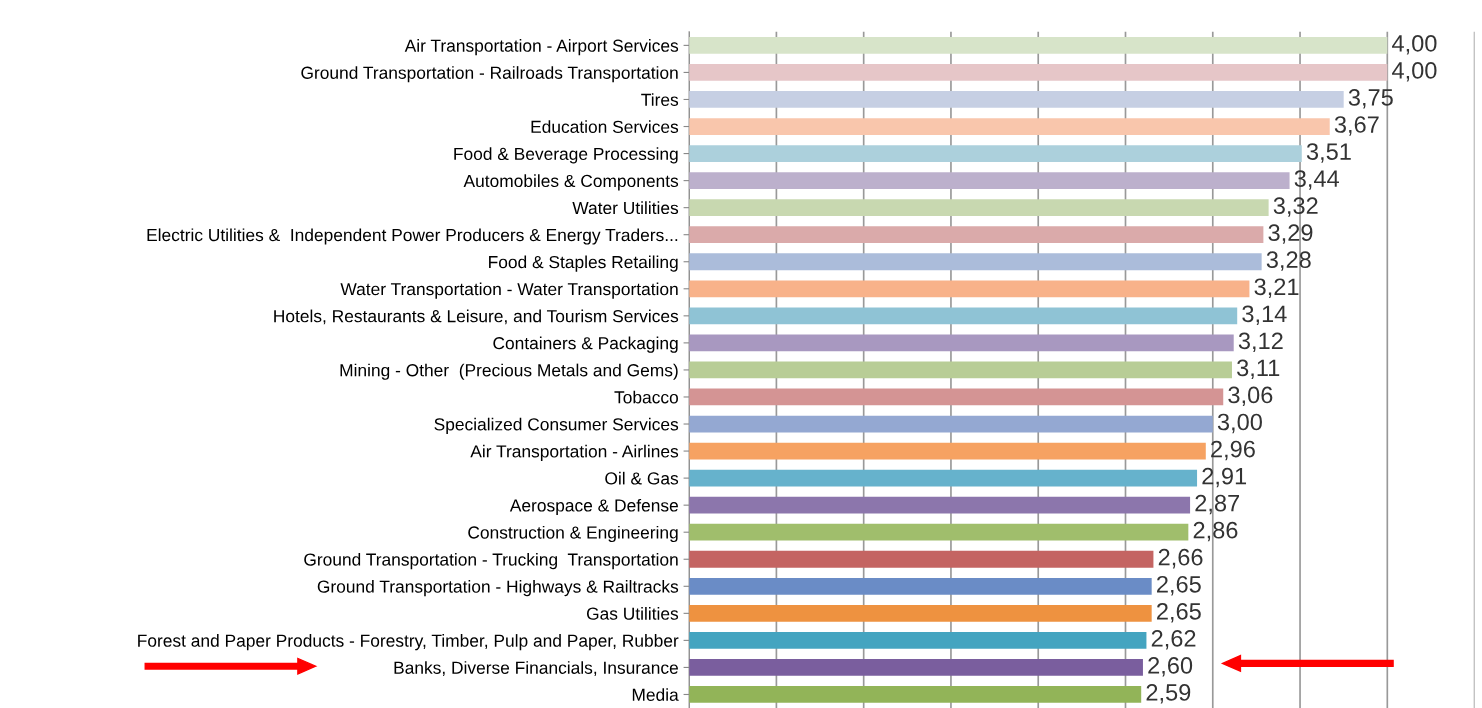 The height and width of the screenshot is (708, 1482). I want to click on data-label: 3,75, so click(1370, 99).